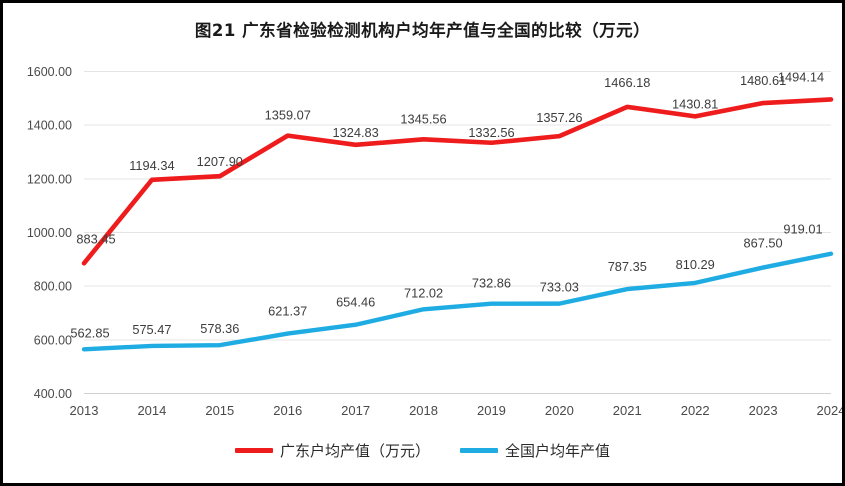 The width and height of the screenshot is (845, 486). Describe the element at coordinates (763, 80) in the screenshot. I see `data-label: 1480.61` at that location.